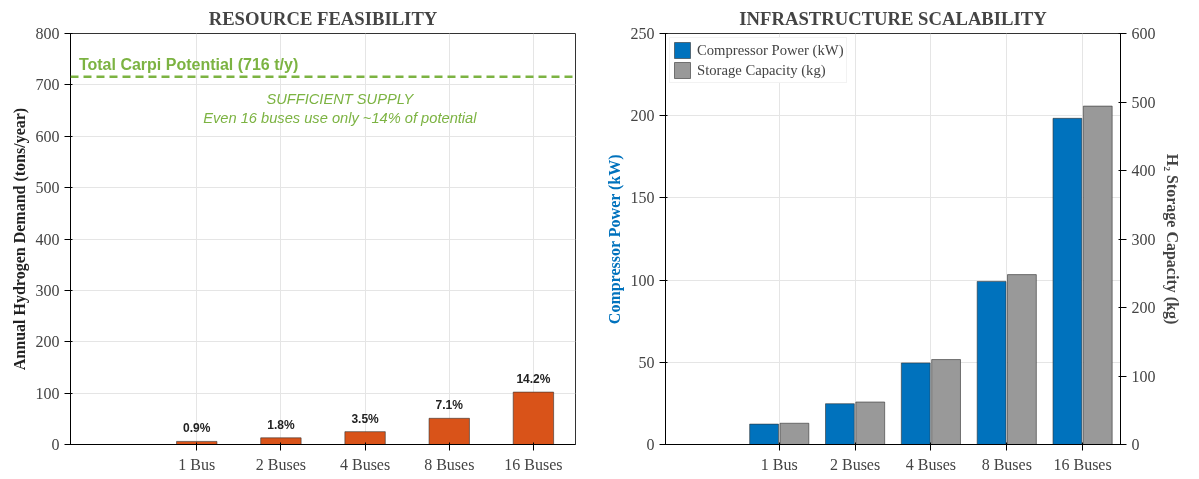 The image size is (1199, 479). Describe the element at coordinates (642, 198) in the screenshot. I see `y-tick-label: 150` at that location.